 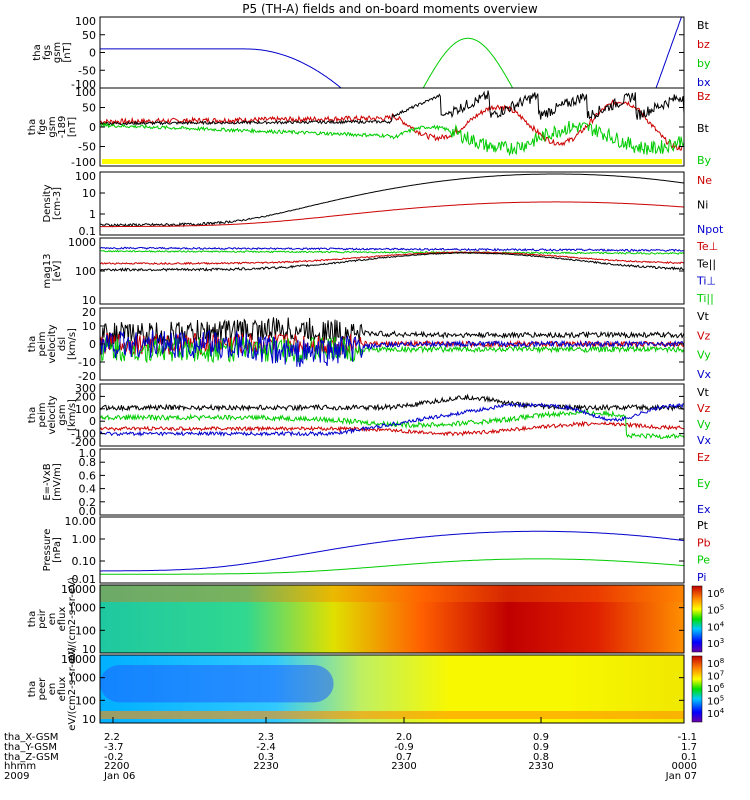 I want to click on series-vx, so click(x=392, y=420).